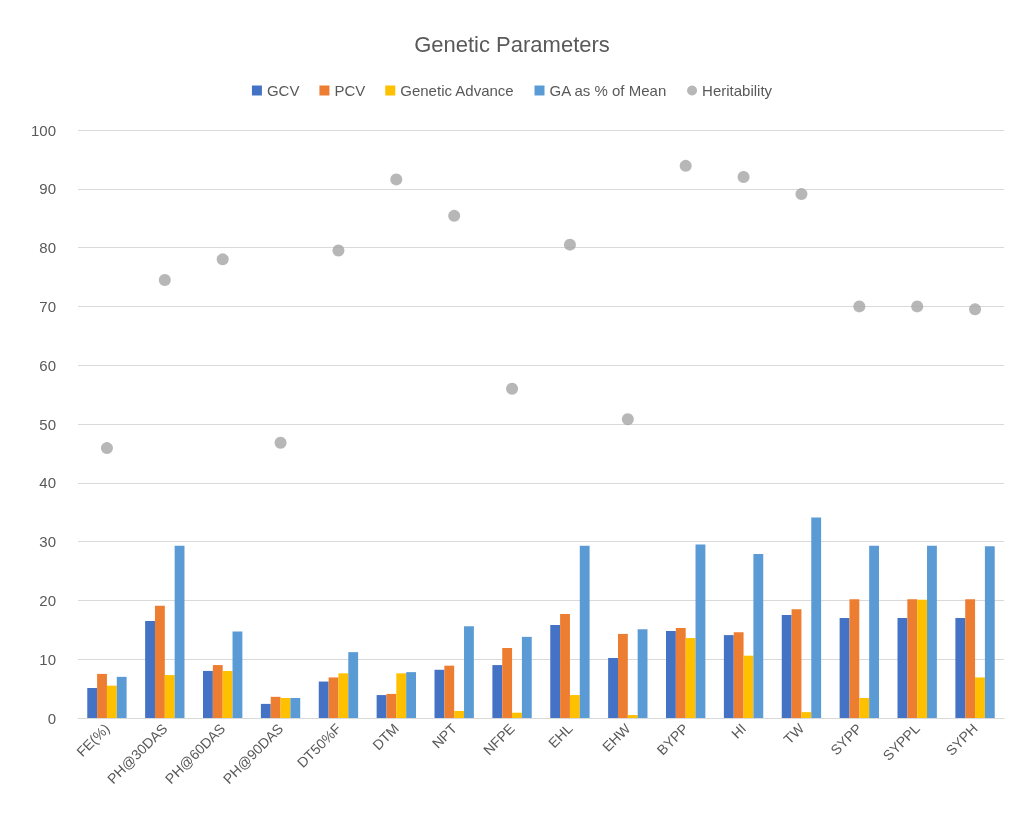  What do you see at coordinates (51, 718) in the screenshot?
I see `y-tick-label: 0` at bounding box center [51, 718].